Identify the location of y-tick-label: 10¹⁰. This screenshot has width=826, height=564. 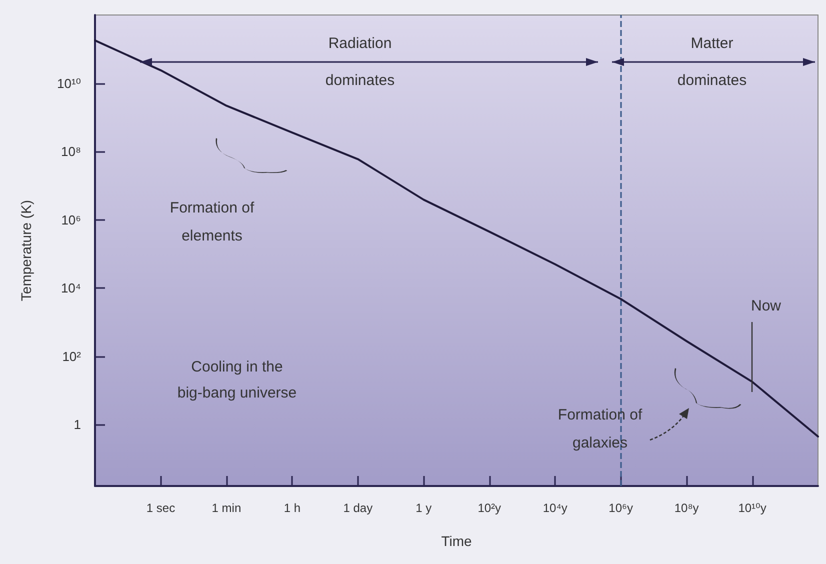
(68, 83).